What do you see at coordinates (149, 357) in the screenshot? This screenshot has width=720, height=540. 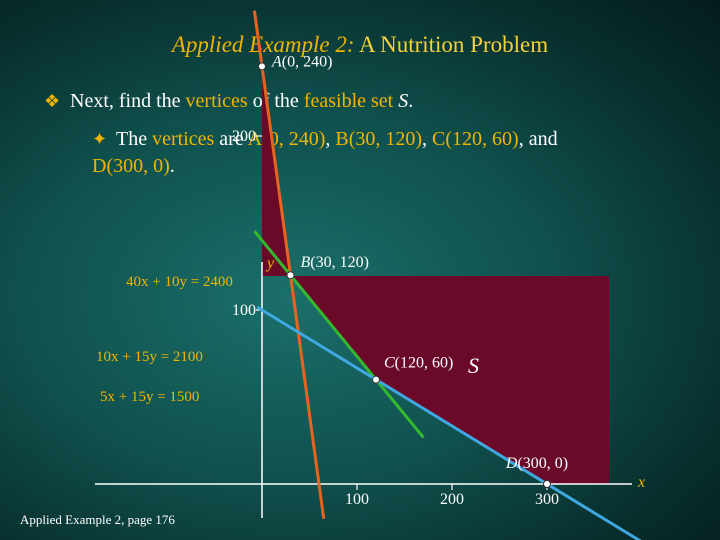 I see `equation-2-label: 10x + 15y = 2100` at bounding box center [149, 357].